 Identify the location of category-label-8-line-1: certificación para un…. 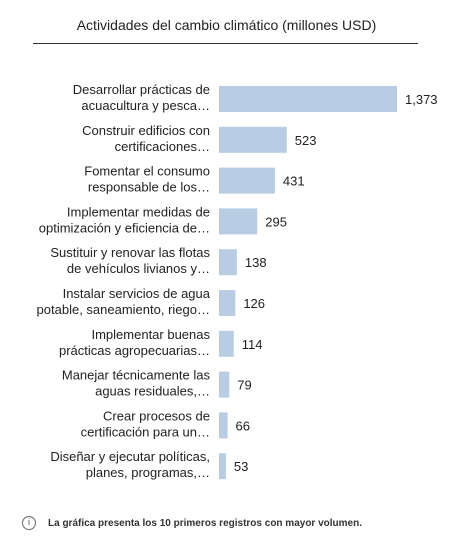
(145, 431).